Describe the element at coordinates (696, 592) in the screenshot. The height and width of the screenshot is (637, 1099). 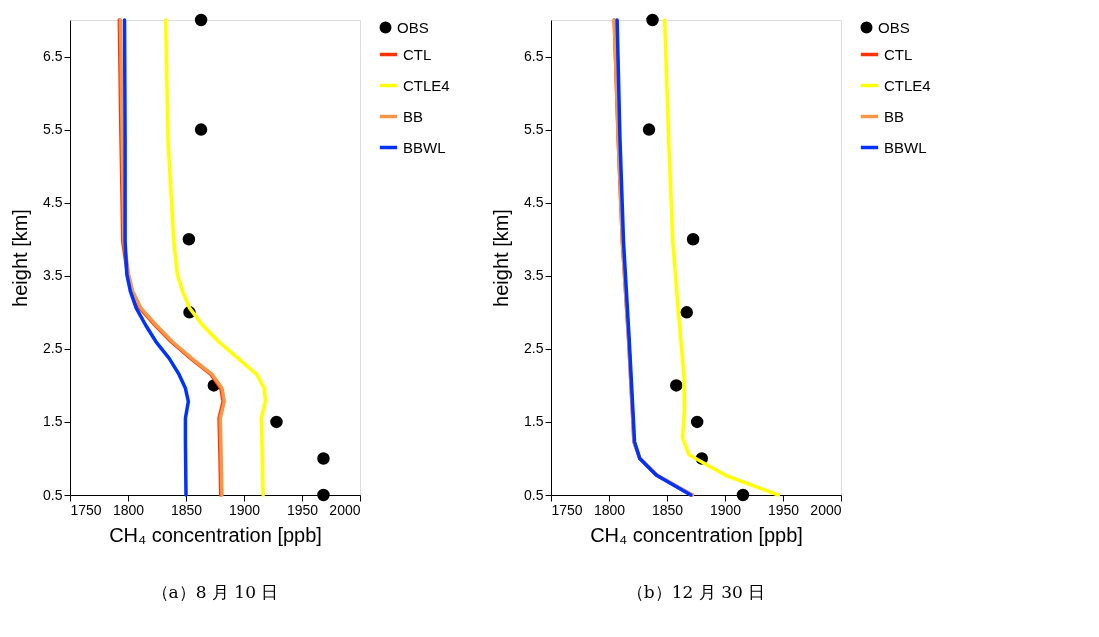
I see `text: （b）12 月 30 日` at that location.